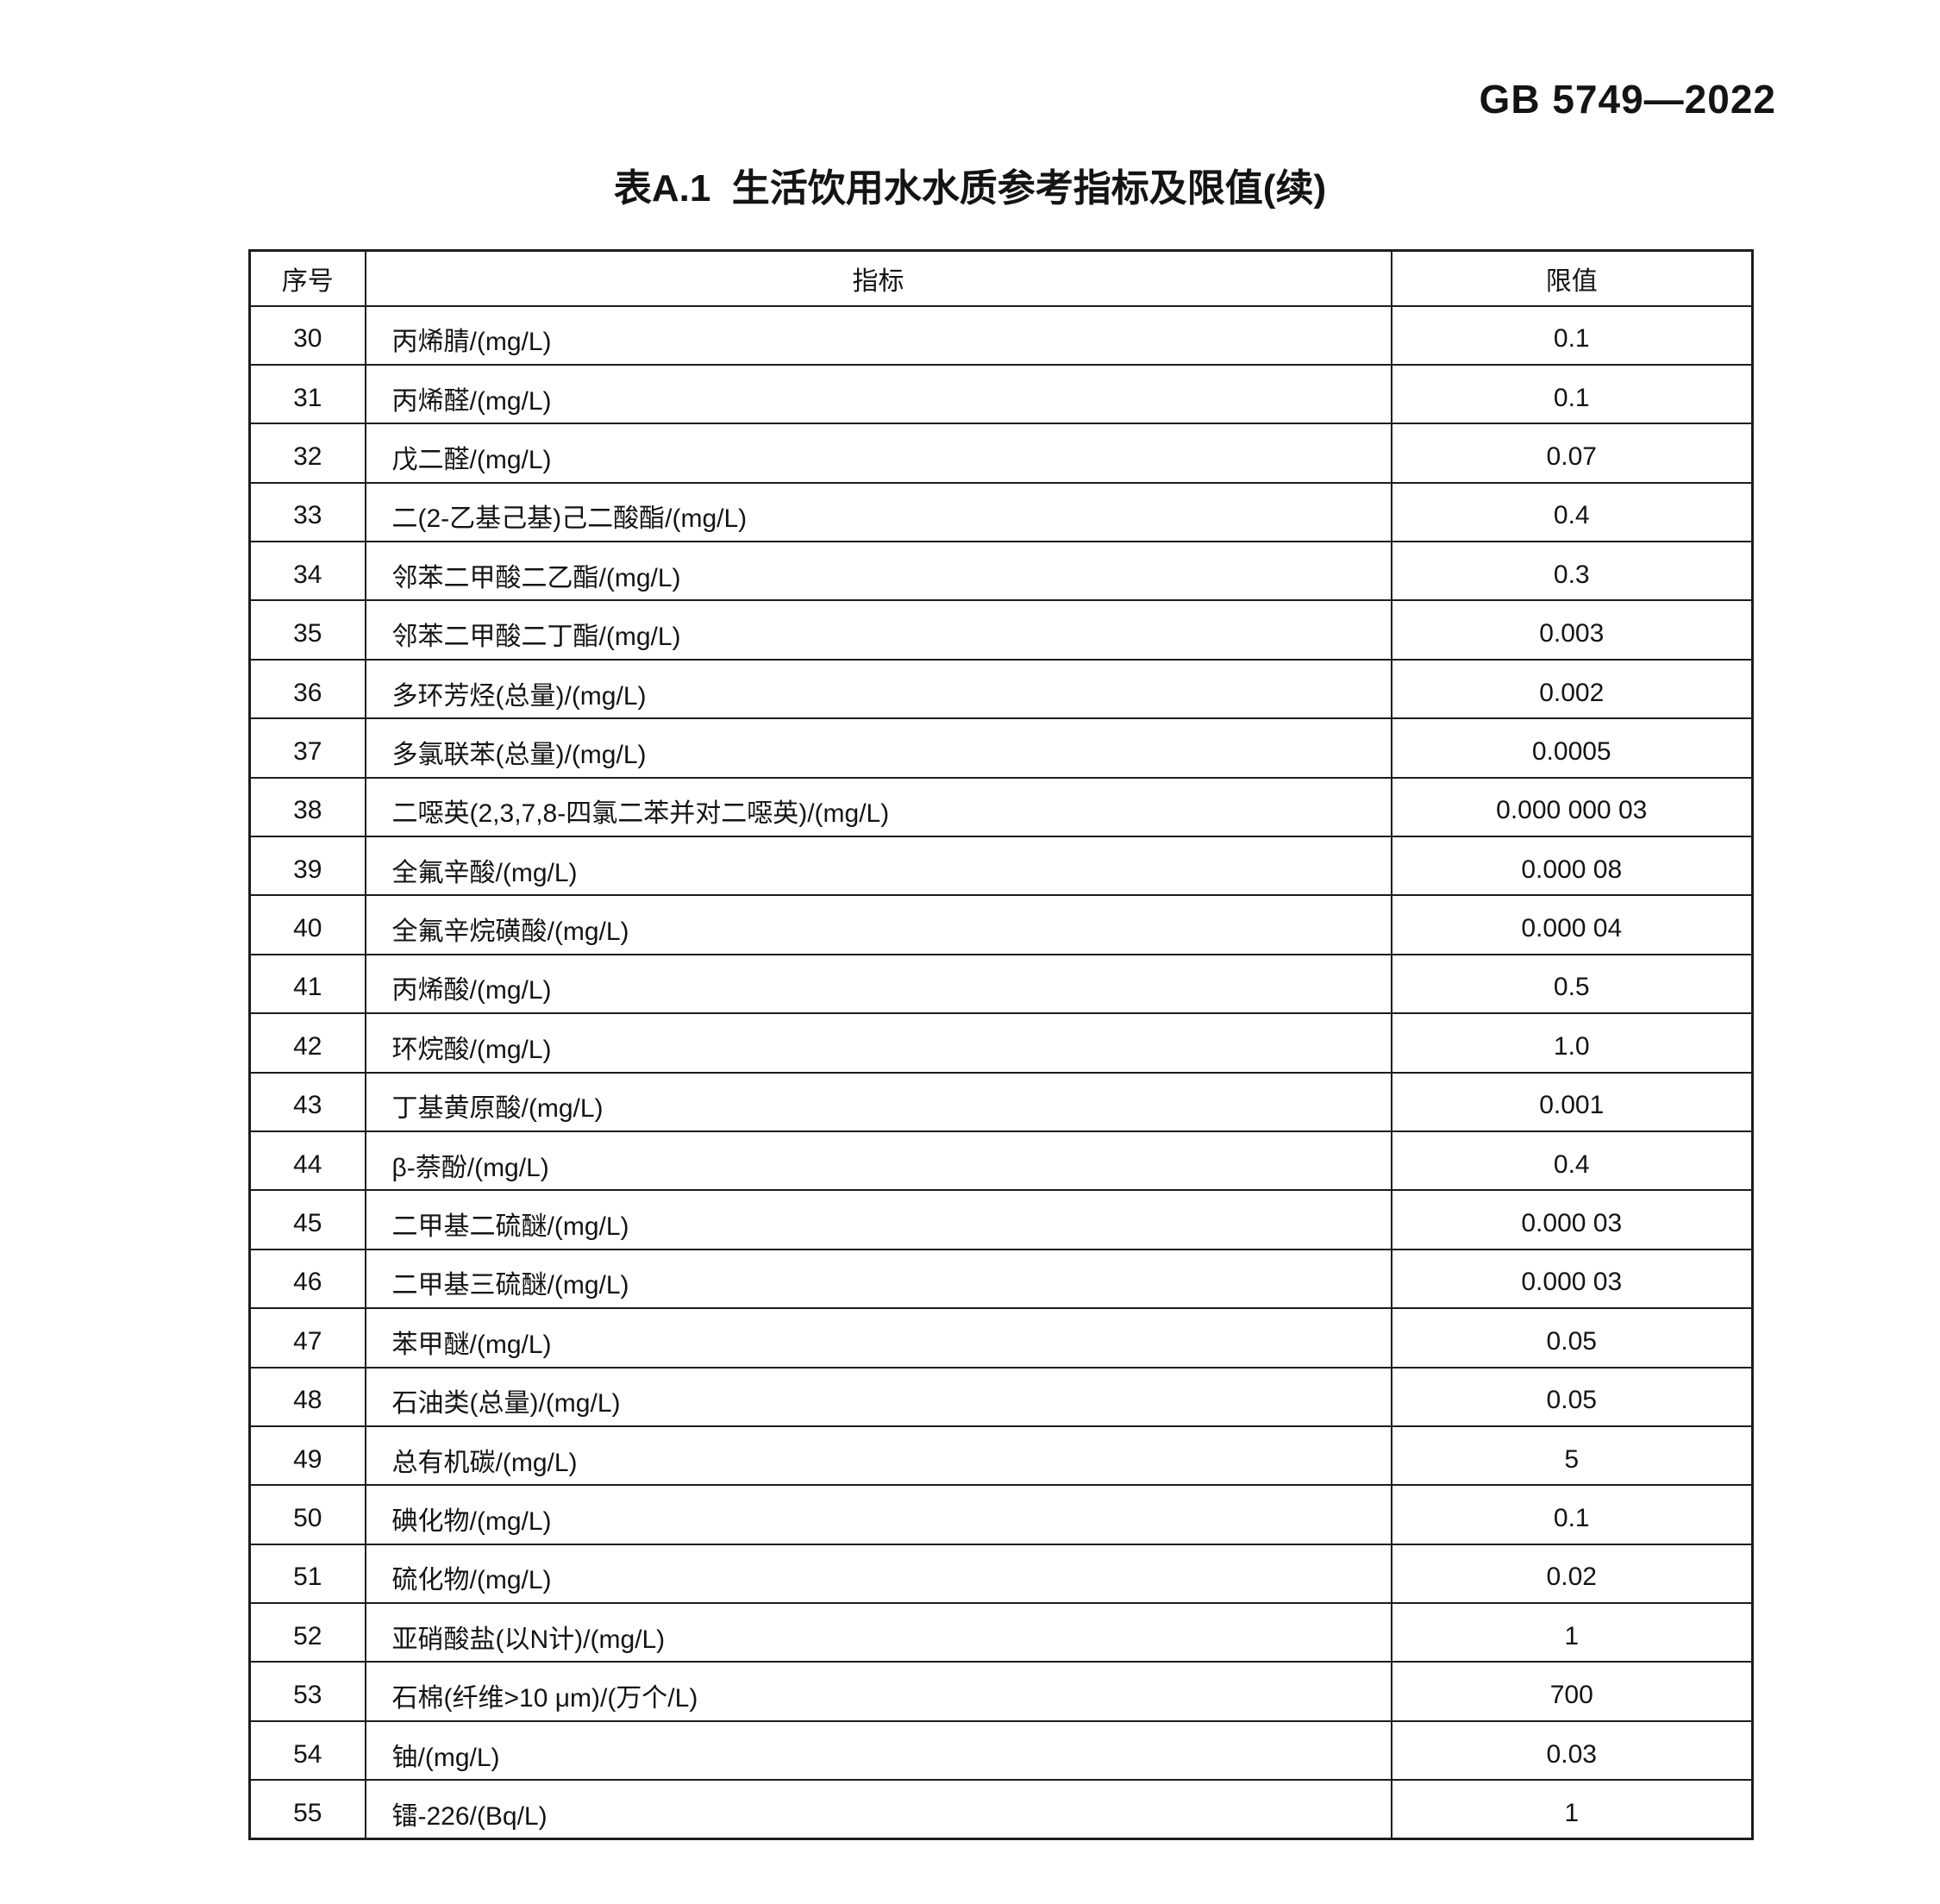 The width and height of the screenshot is (1940, 1904). I want to click on indicator-cell: 二甲基二硫醚/(mg/L), so click(878, 1220).